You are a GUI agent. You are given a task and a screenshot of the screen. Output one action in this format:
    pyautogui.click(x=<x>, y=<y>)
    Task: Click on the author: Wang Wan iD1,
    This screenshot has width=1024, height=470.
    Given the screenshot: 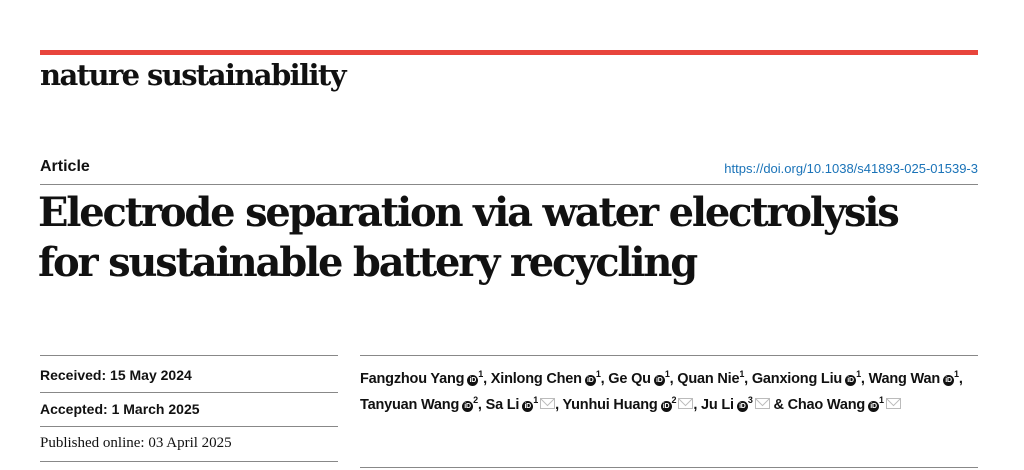 What is the action you would take?
    pyautogui.click(x=915, y=378)
    